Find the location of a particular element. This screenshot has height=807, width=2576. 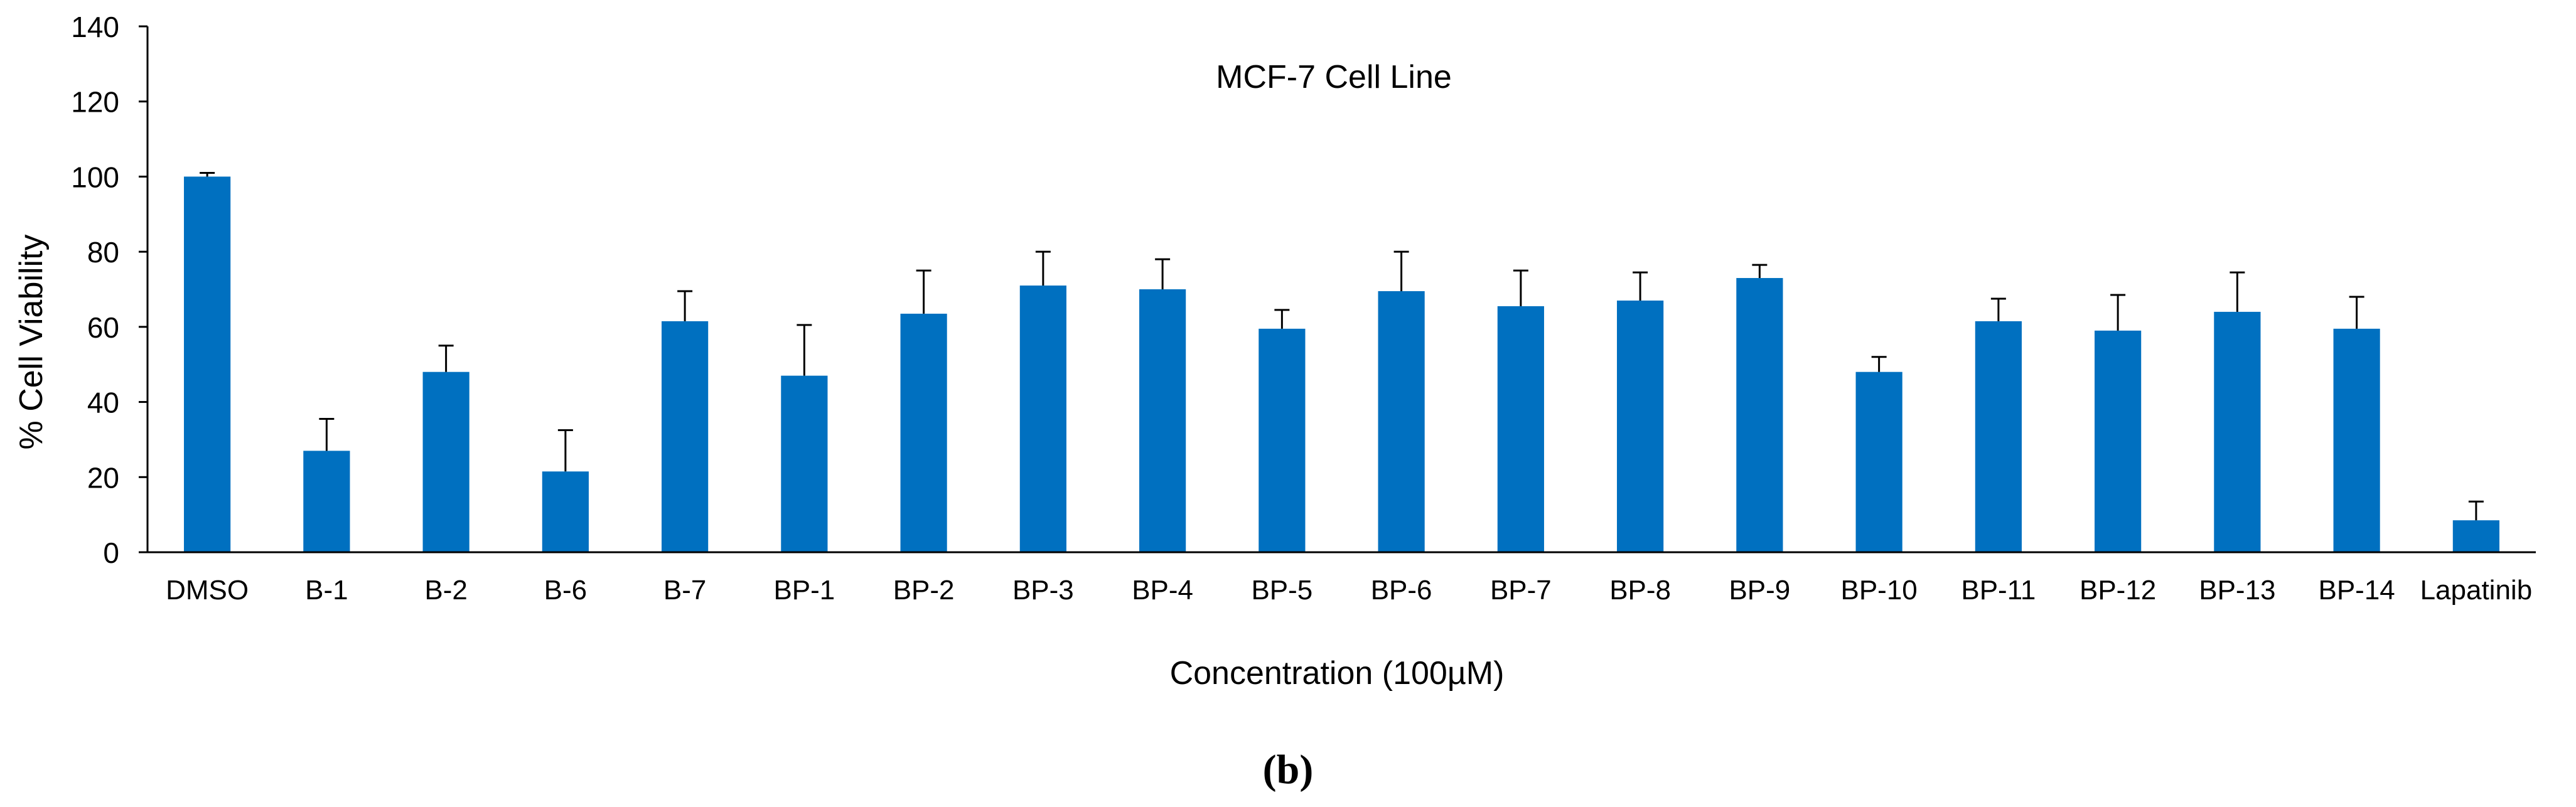

x-tick-label: B-1 is located at coordinates (327, 590).